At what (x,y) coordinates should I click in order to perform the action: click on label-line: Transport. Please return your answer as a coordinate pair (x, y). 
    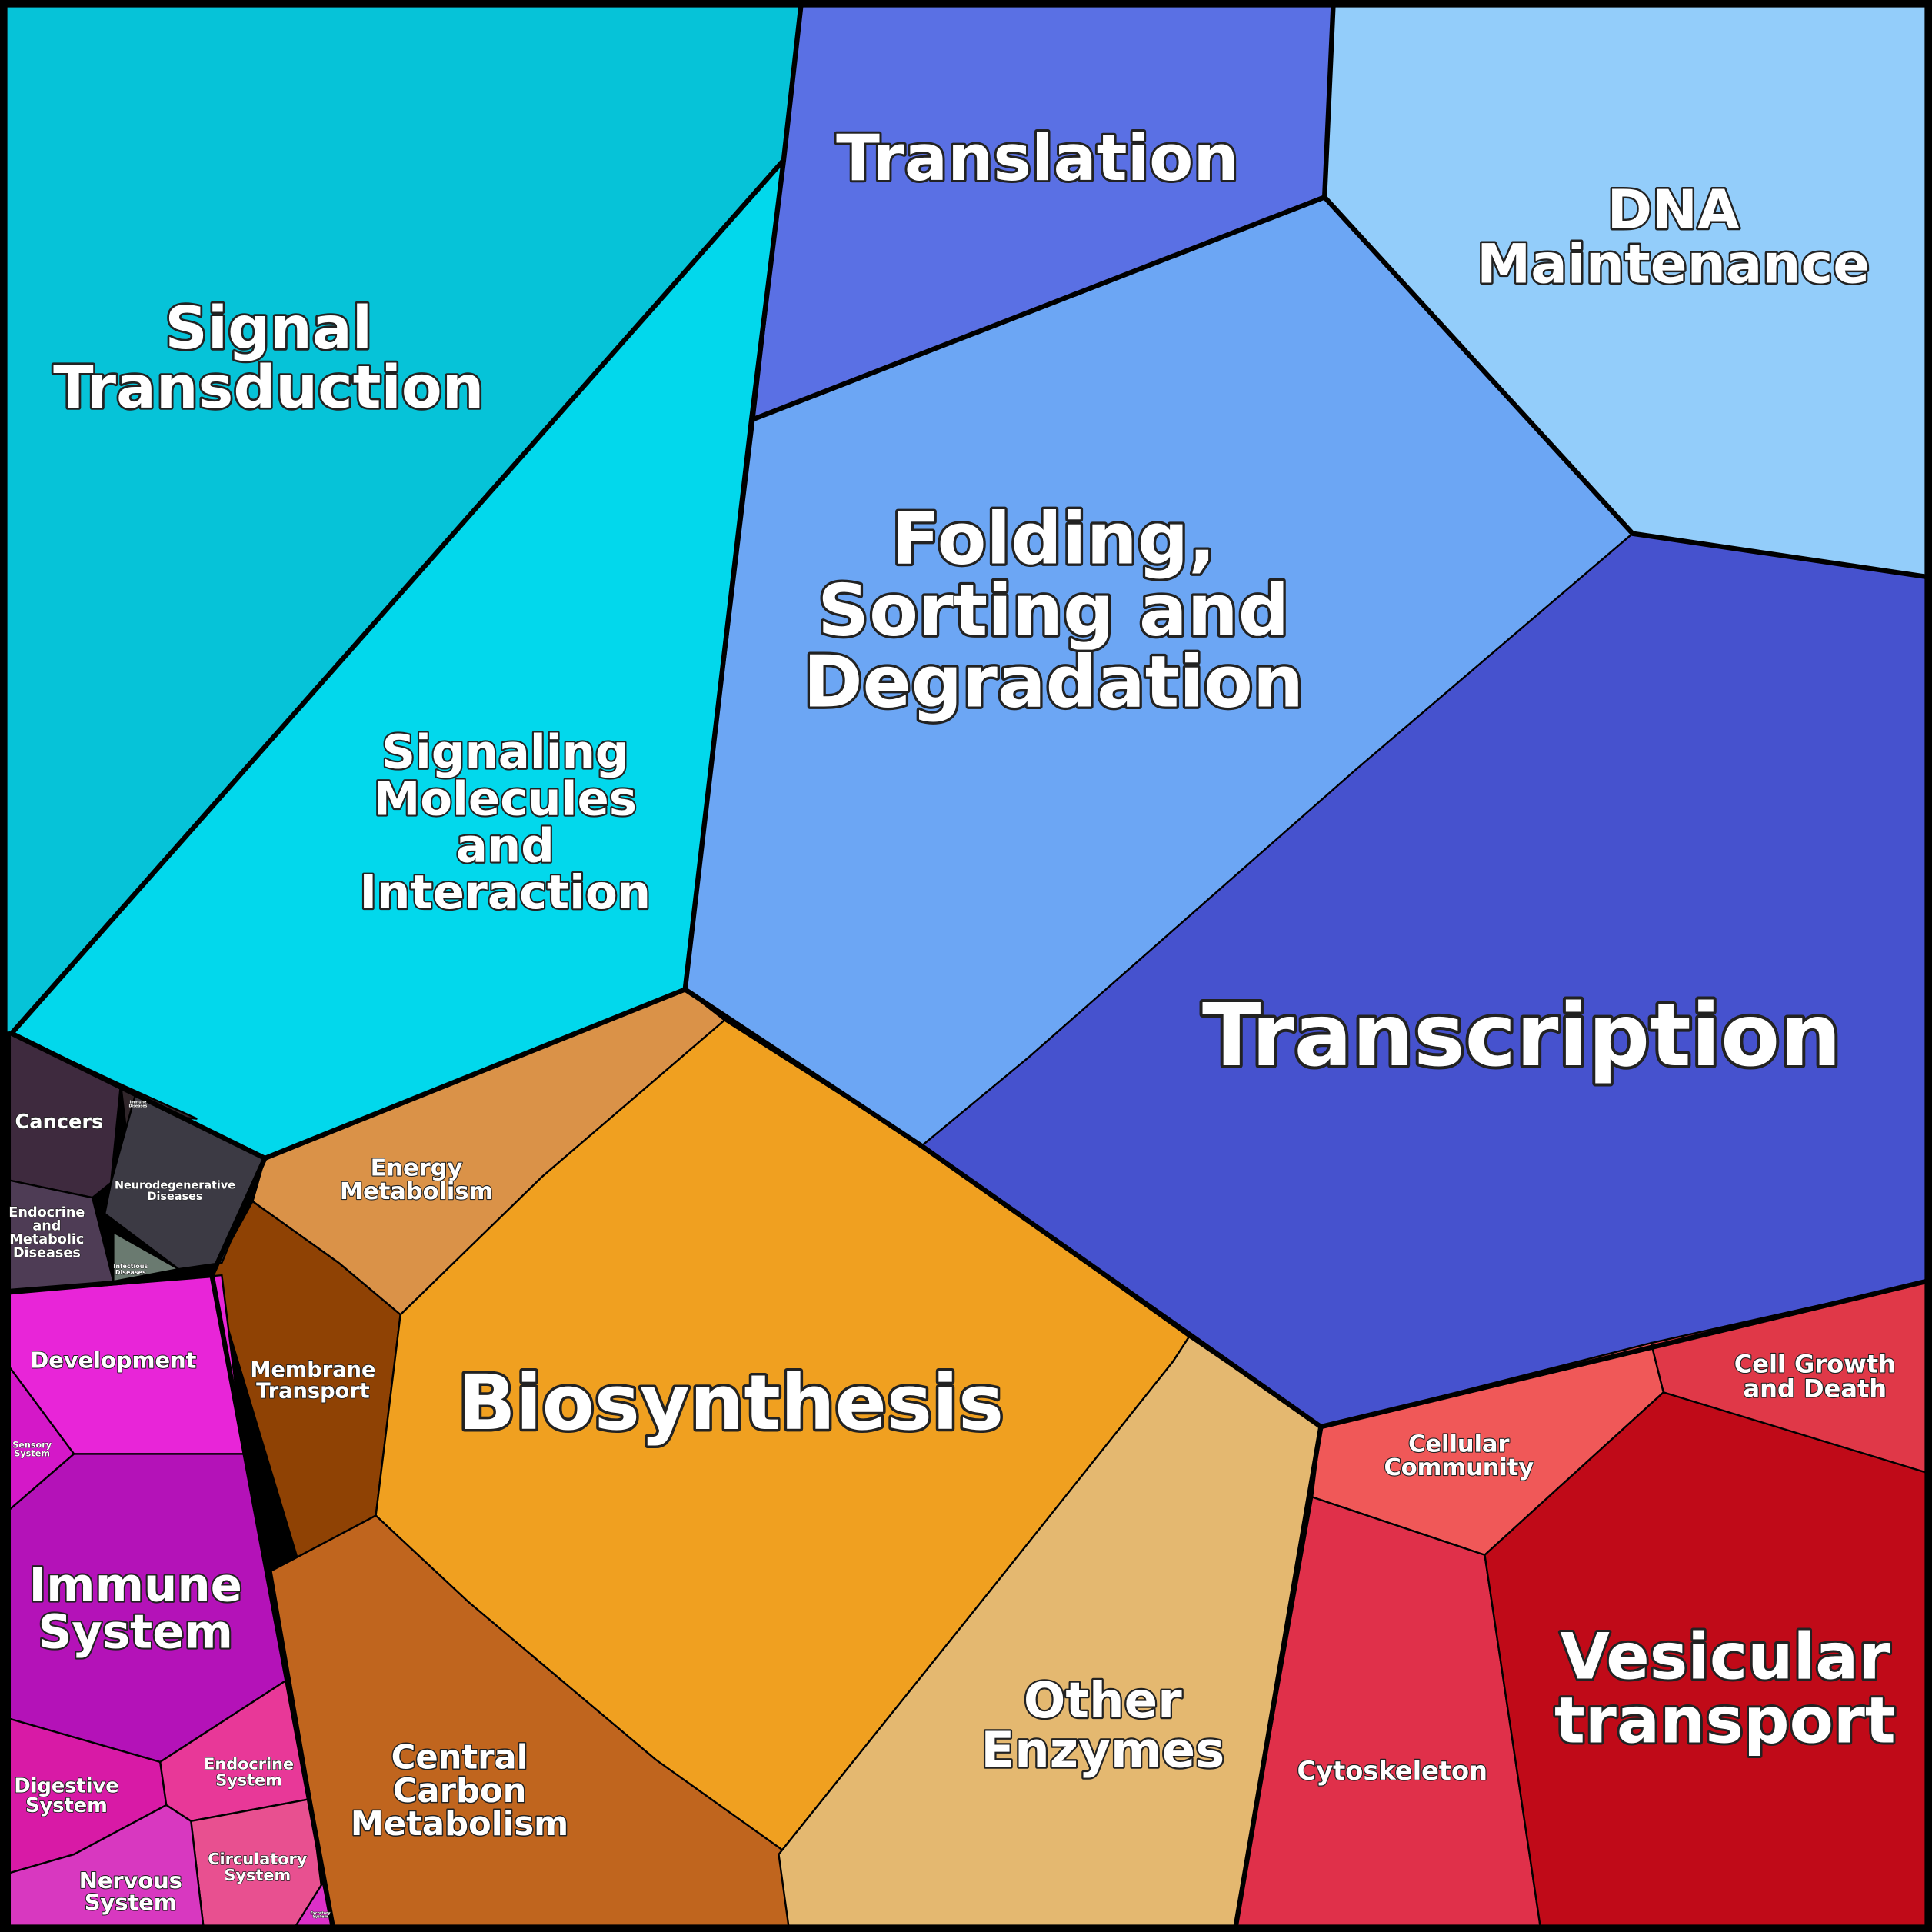
    Looking at the image, I should click on (313, 1391).